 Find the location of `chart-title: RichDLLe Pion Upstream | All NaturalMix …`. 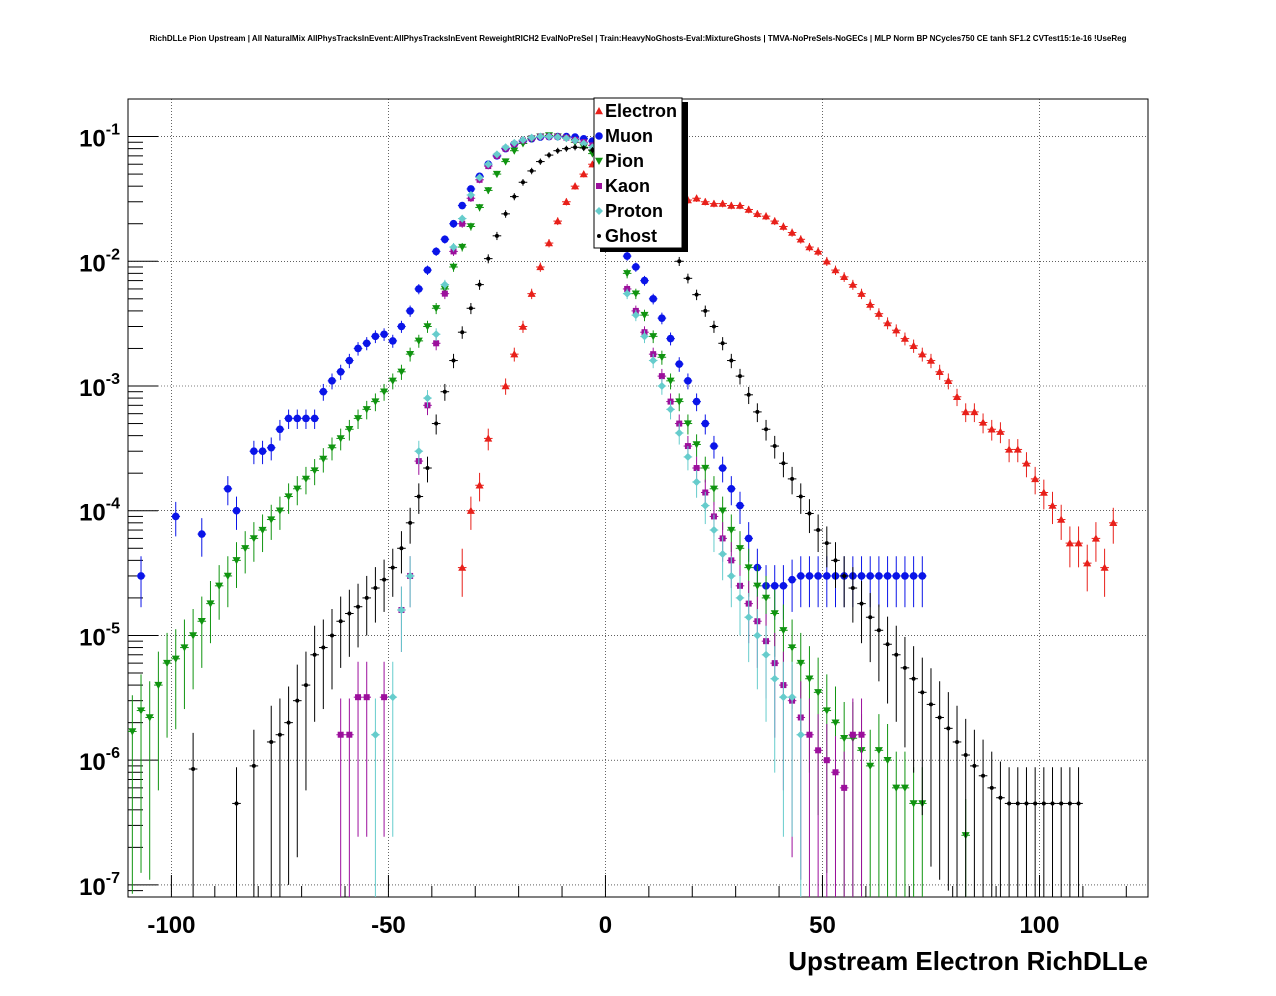

chart-title: RichDLLe Pion Upstream | All NaturalMix … is located at coordinates (638, 38).